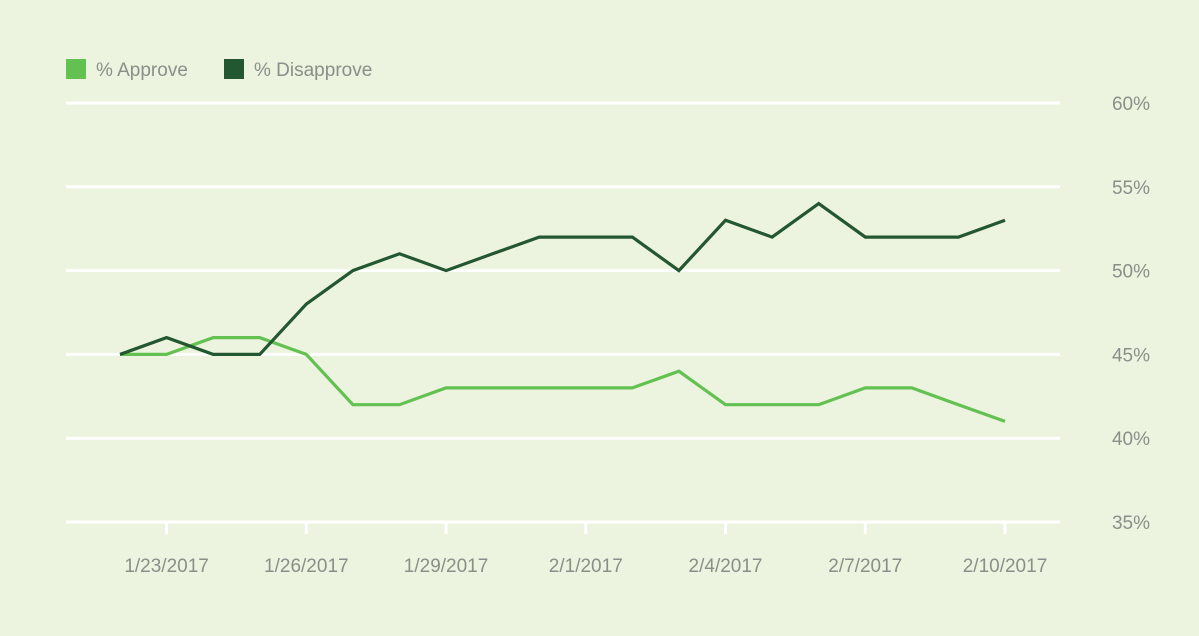 The image size is (1199, 636). Describe the element at coordinates (586, 566) in the screenshot. I see `x-tick-label: 2/1/2017` at that location.